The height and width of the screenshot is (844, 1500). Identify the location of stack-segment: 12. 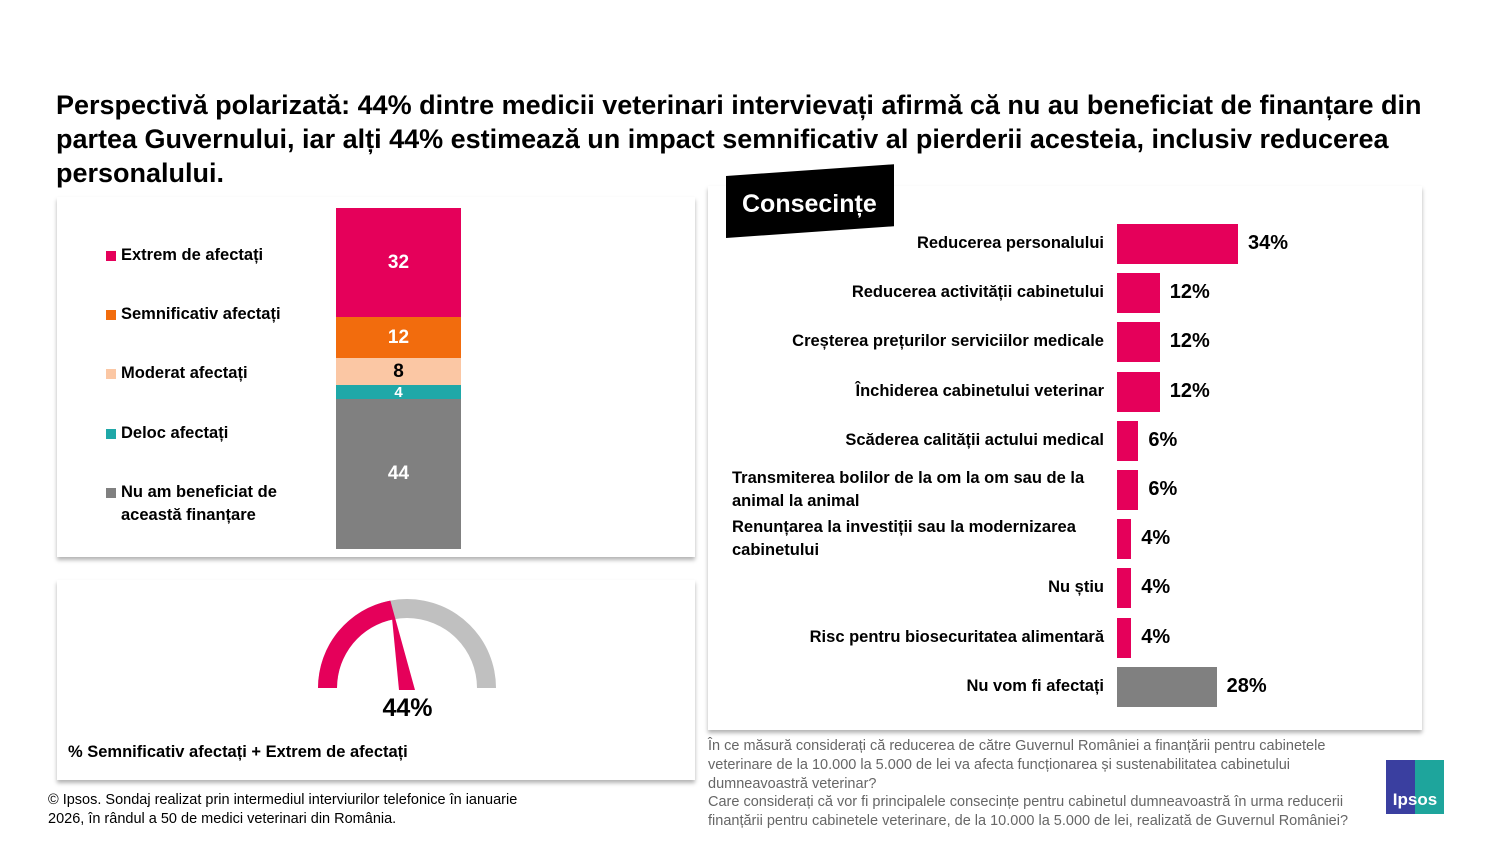
(398, 338).